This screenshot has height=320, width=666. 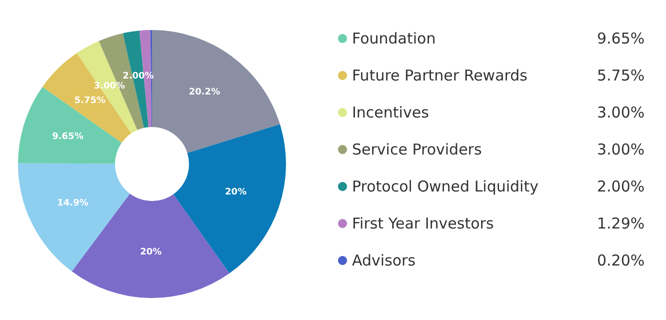 What do you see at coordinates (90, 101) in the screenshot?
I see `data-label: 5.75%` at bounding box center [90, 101].